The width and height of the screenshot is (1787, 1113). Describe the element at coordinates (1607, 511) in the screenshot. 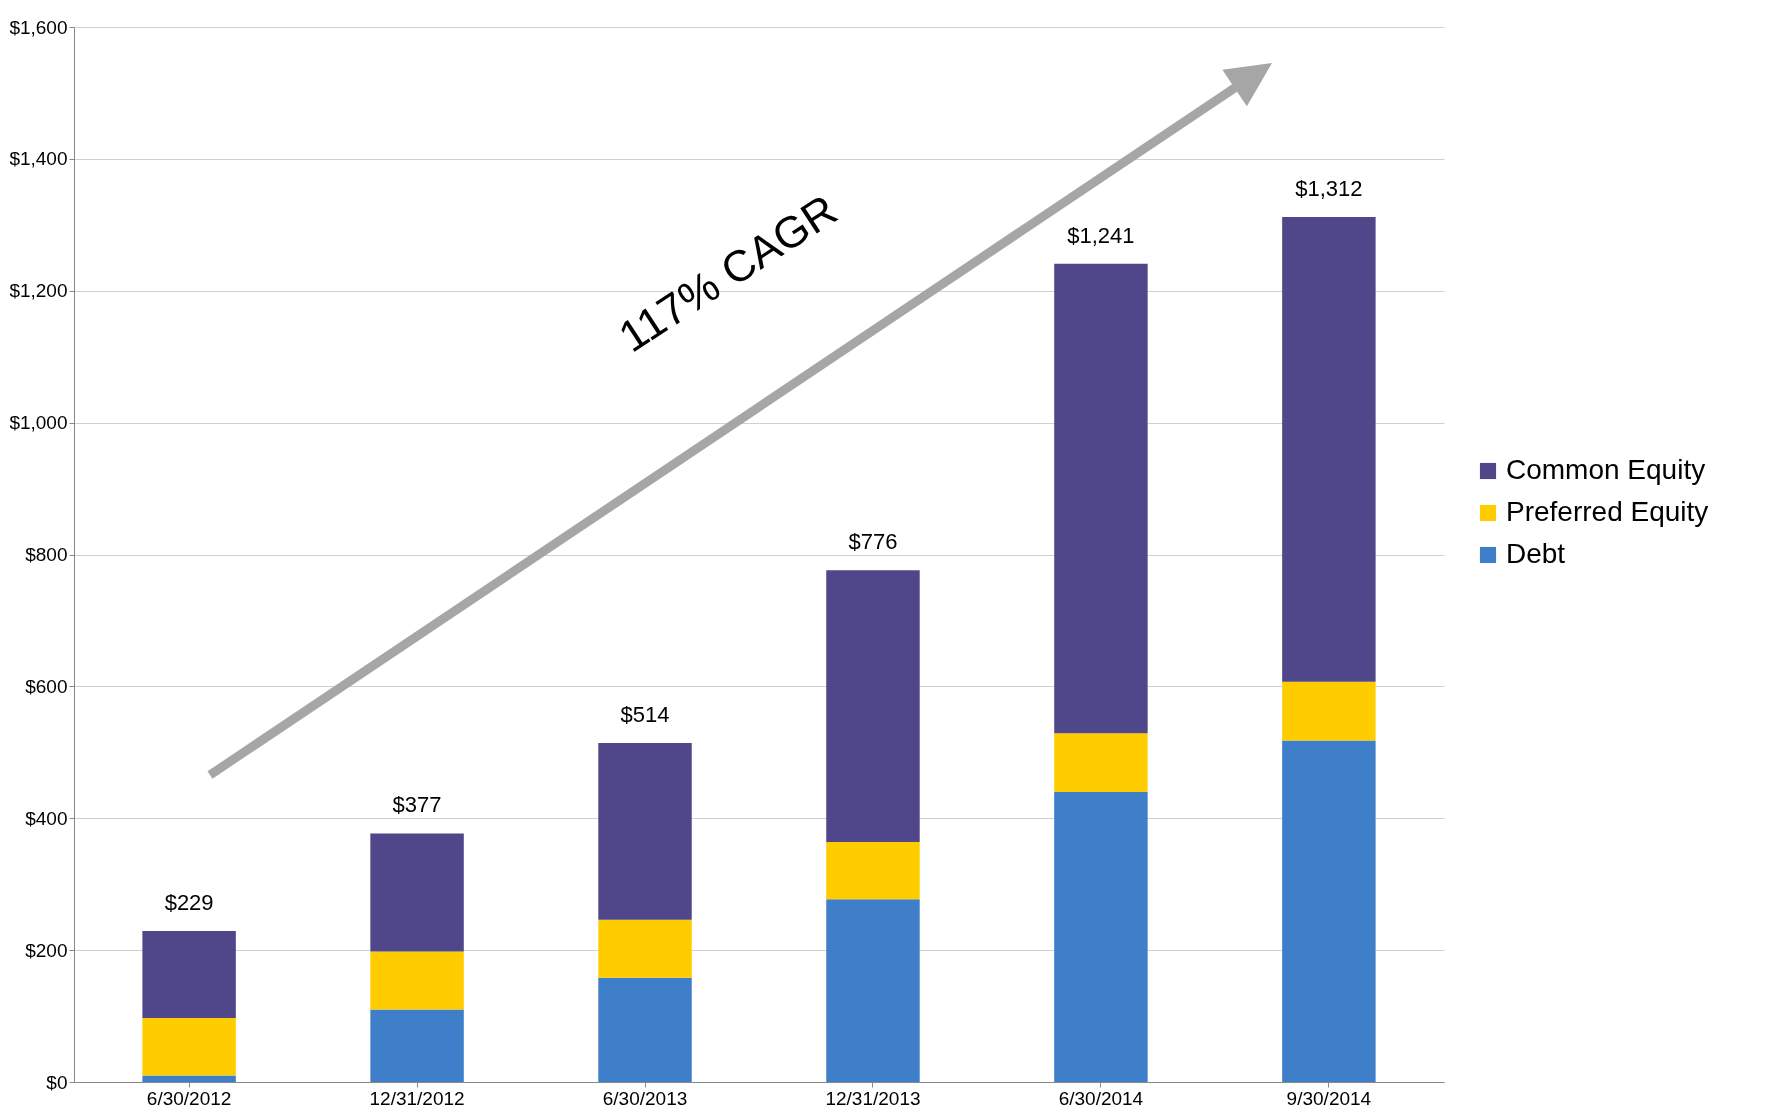

I see `legend-label: Preferred Equity` at that location.